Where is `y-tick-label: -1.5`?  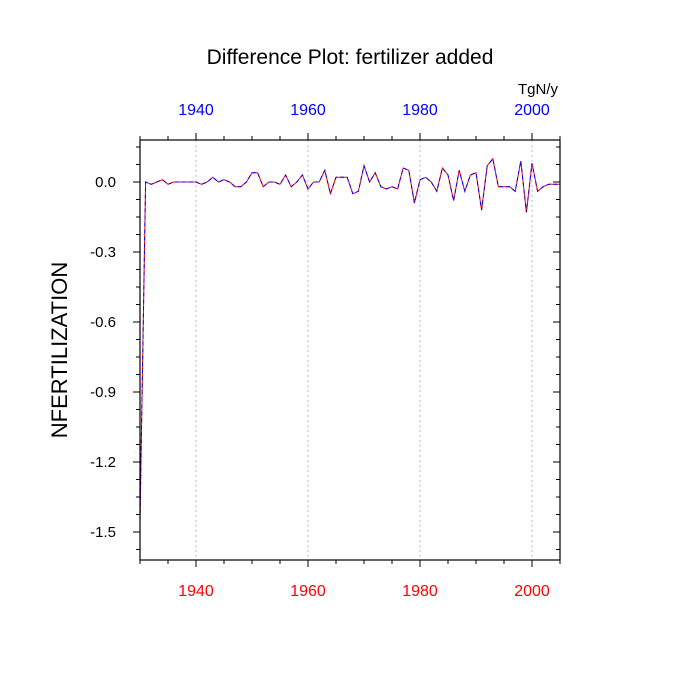
y-tick-label: -1.5 is located at coordinates (103, 532).